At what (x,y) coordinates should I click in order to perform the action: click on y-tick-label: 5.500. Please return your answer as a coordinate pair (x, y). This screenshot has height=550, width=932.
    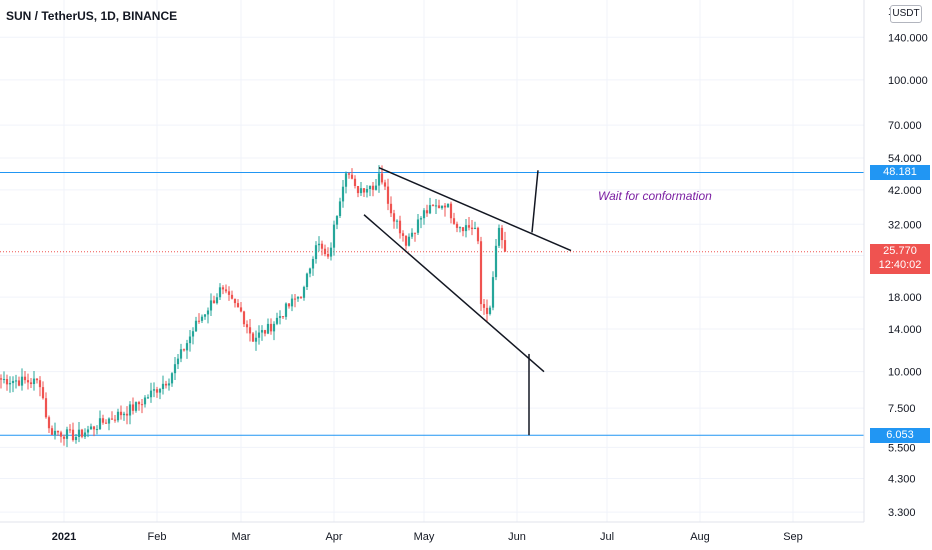
    Looking at the image, I should click on (902, 448).